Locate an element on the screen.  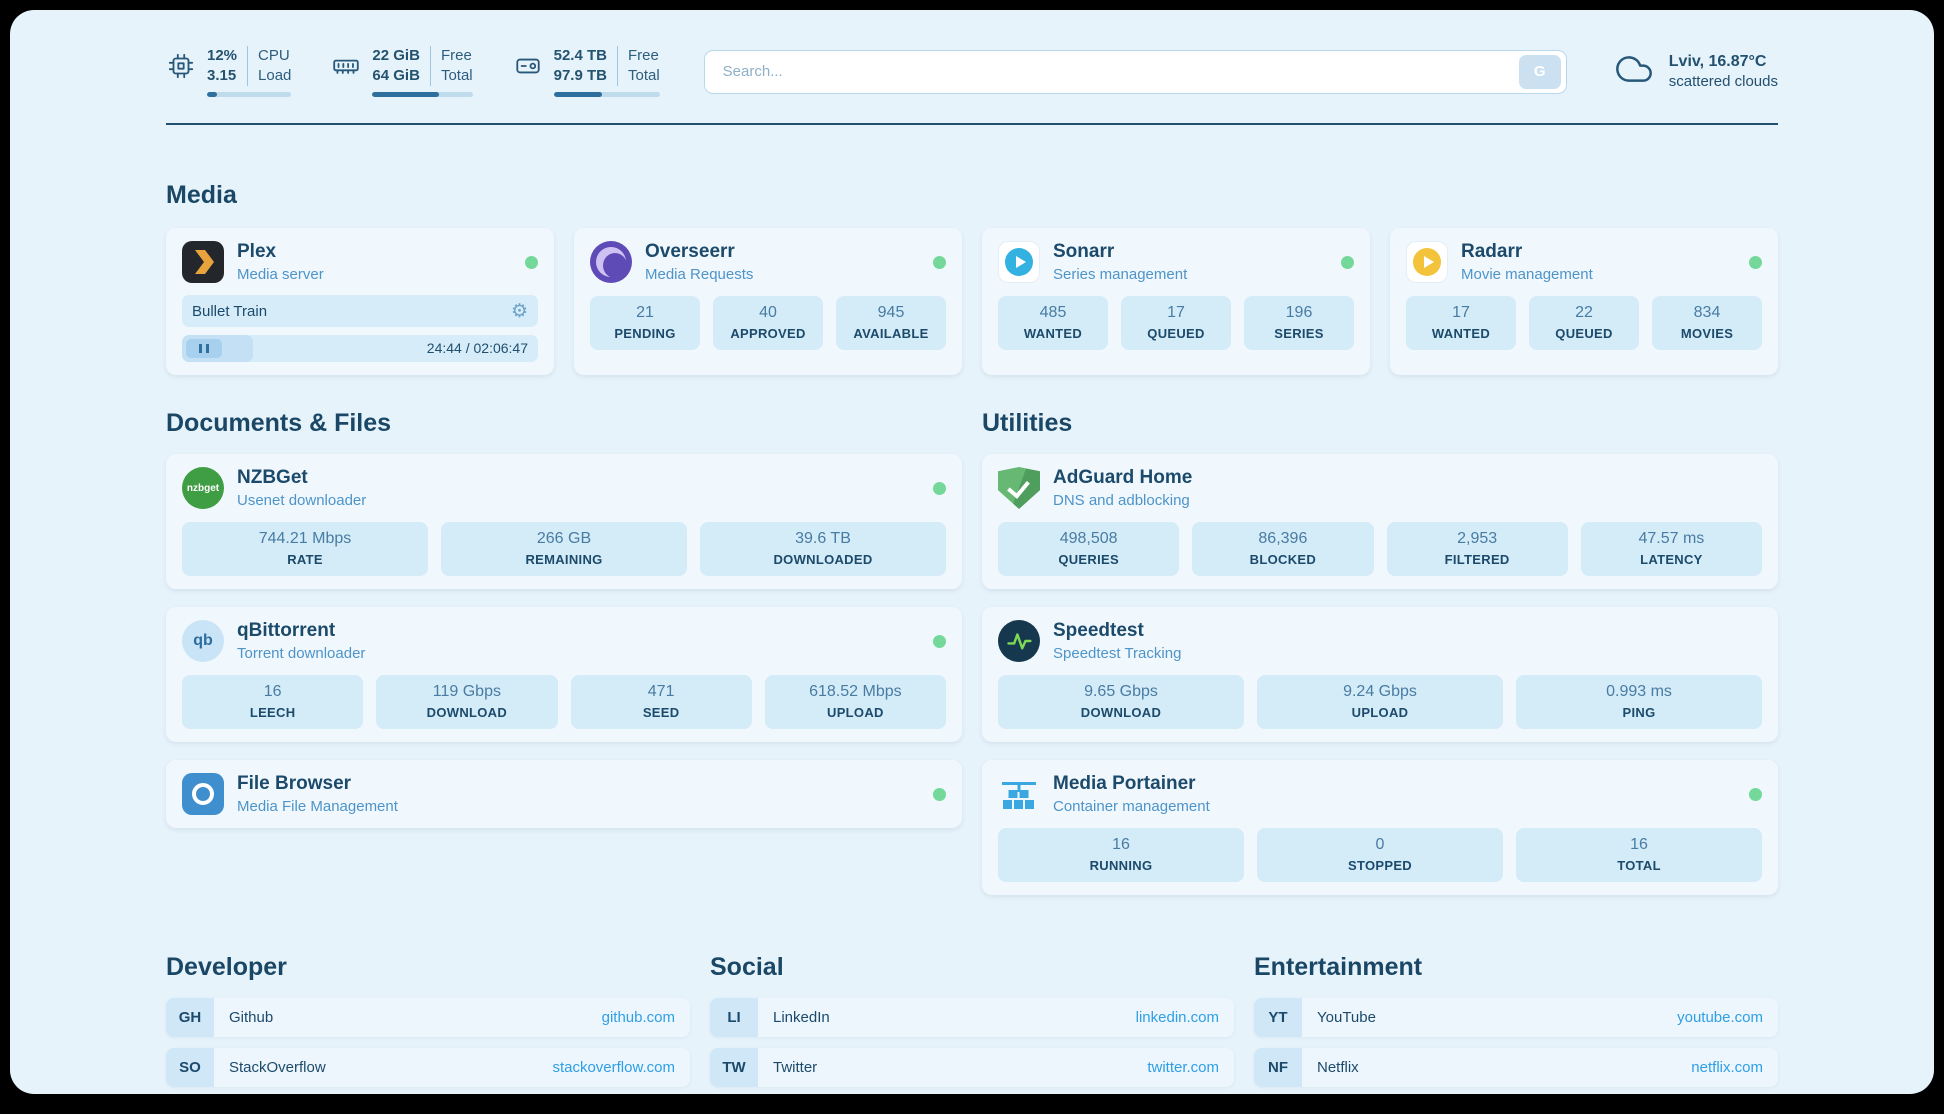
stat-value: 0.993 ms is located at coordinates (1639, 691).